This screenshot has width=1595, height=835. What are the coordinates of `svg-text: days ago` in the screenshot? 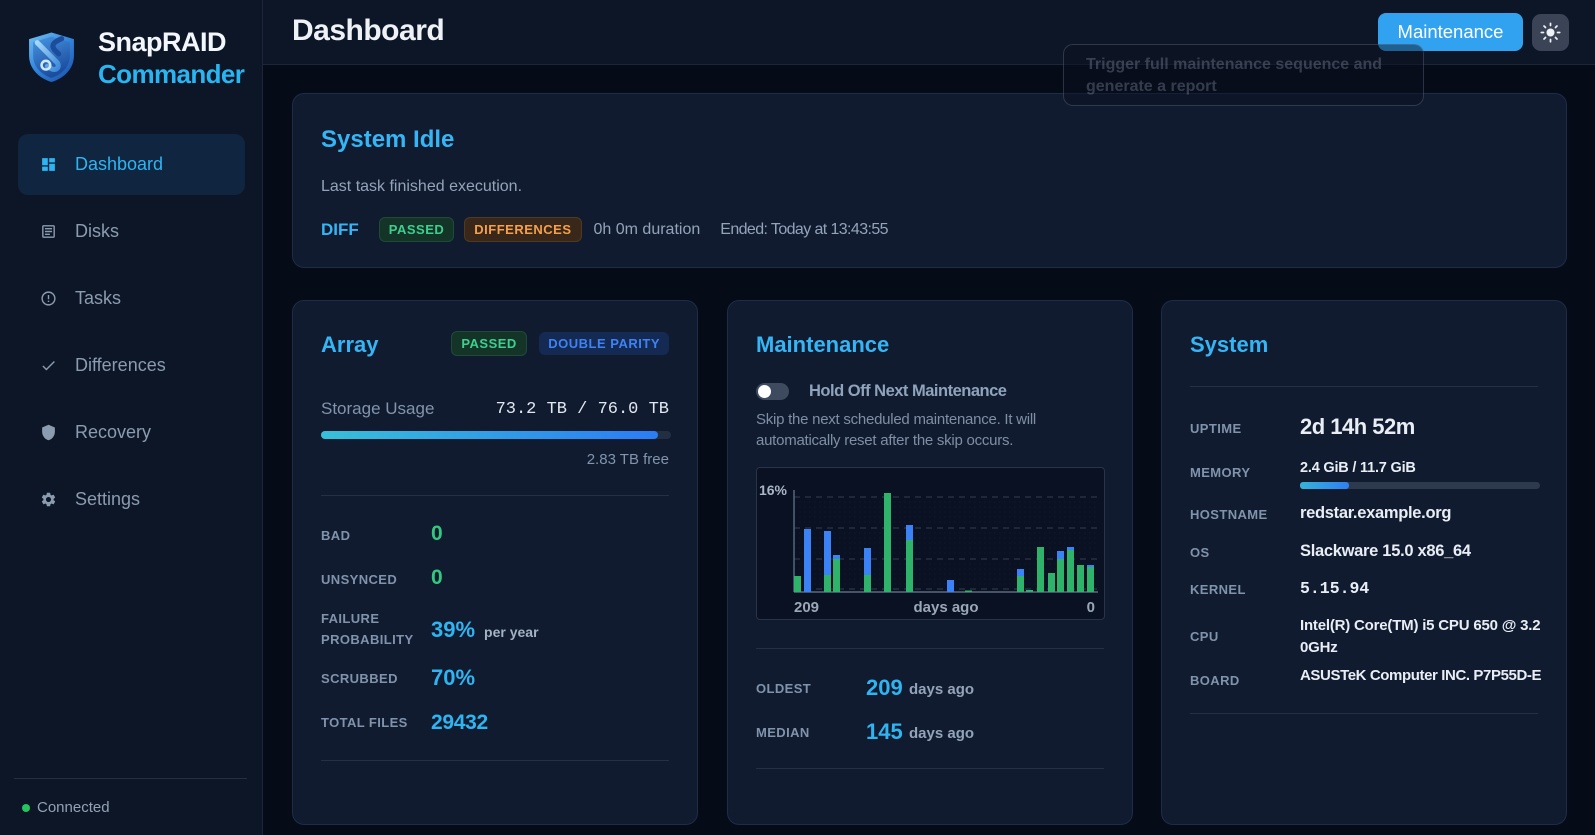 It's located at (945, 607).